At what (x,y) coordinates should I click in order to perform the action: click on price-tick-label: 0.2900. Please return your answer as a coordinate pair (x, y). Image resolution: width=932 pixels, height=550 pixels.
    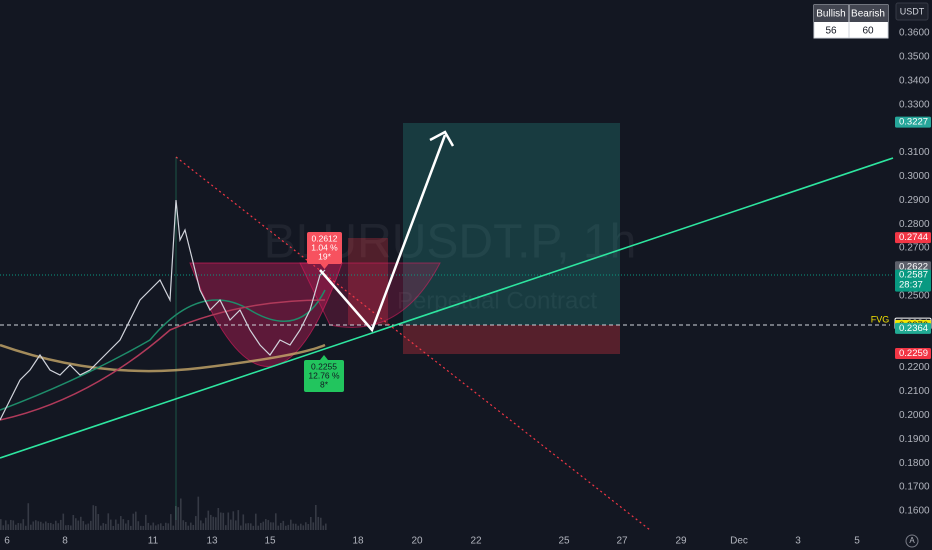
    Looking at the image, I should click on (914, 200).